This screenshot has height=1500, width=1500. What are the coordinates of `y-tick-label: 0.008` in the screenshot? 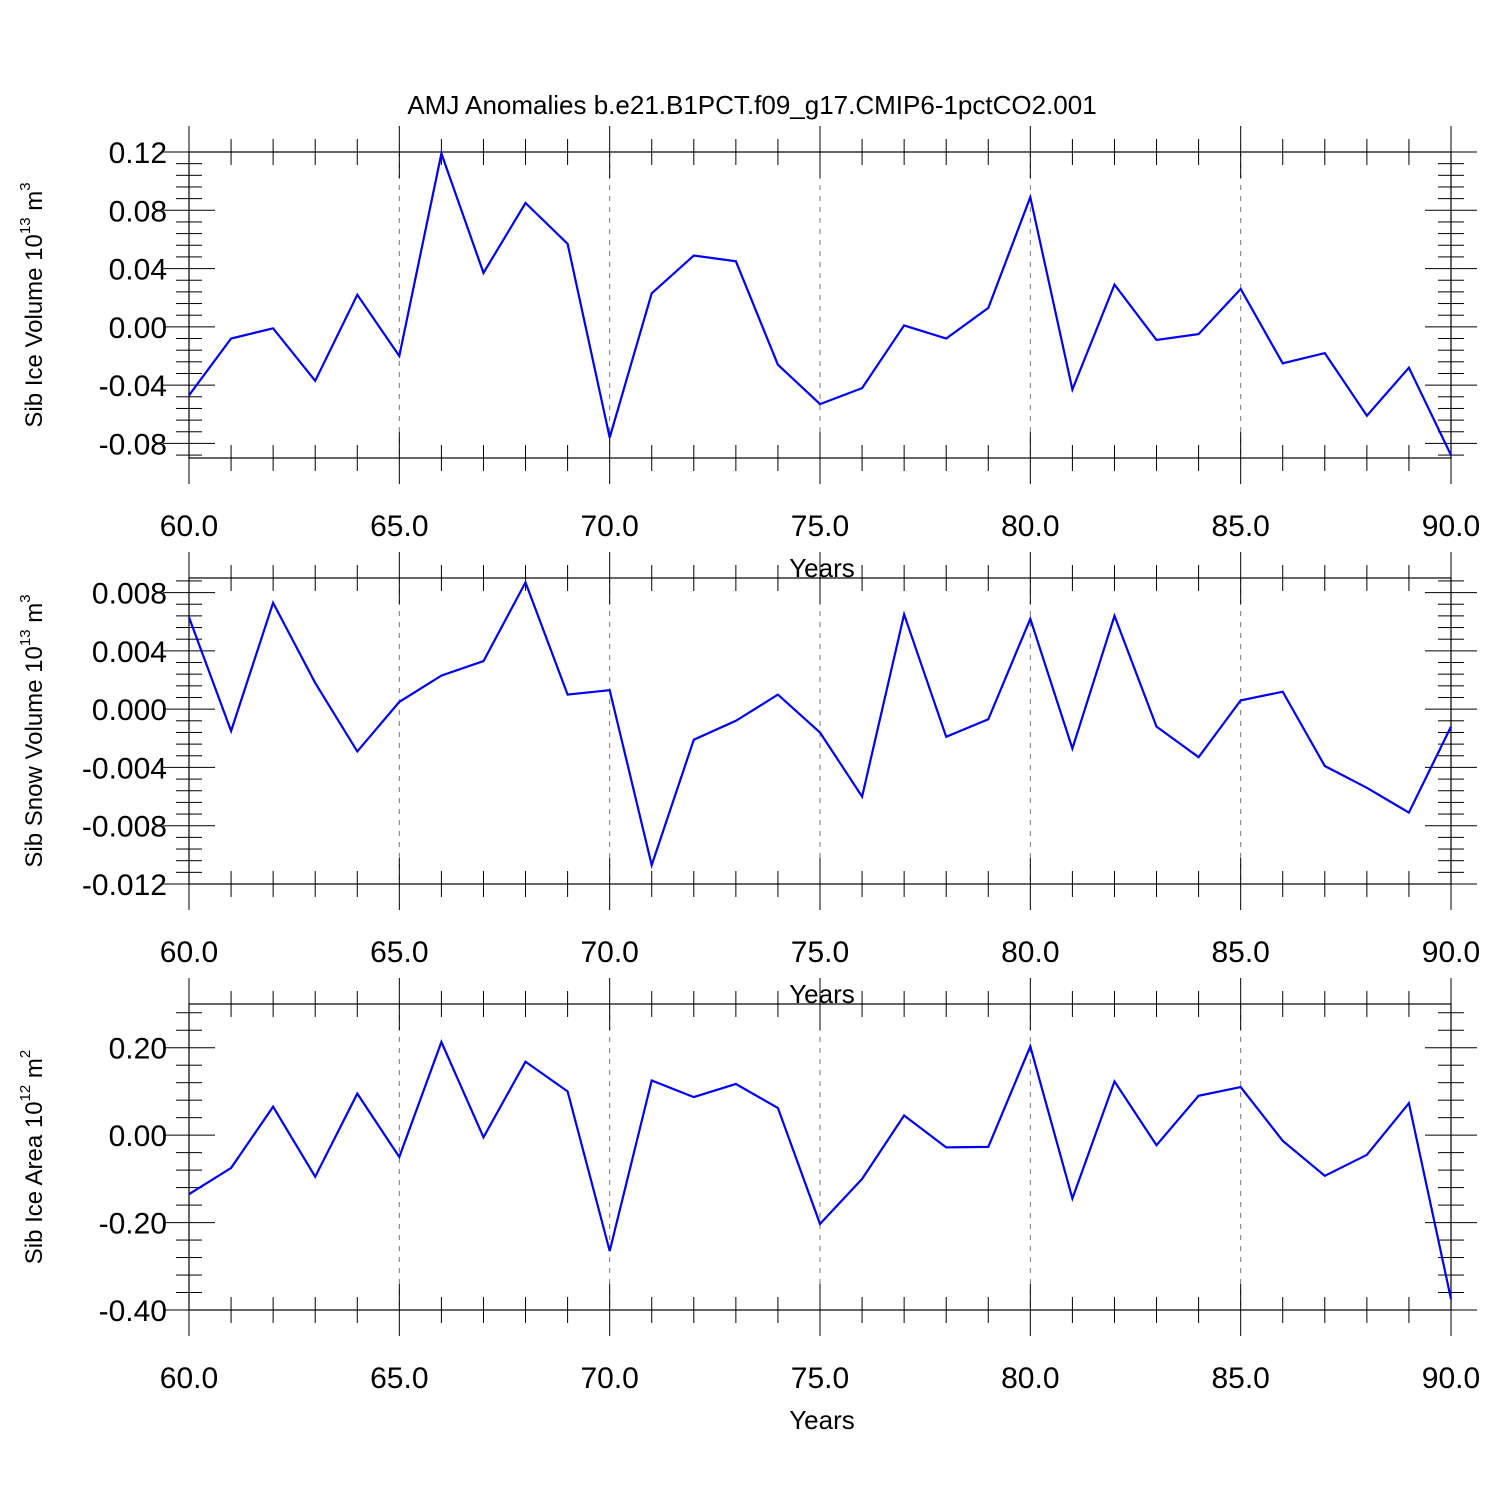 It's located at (129, 594).